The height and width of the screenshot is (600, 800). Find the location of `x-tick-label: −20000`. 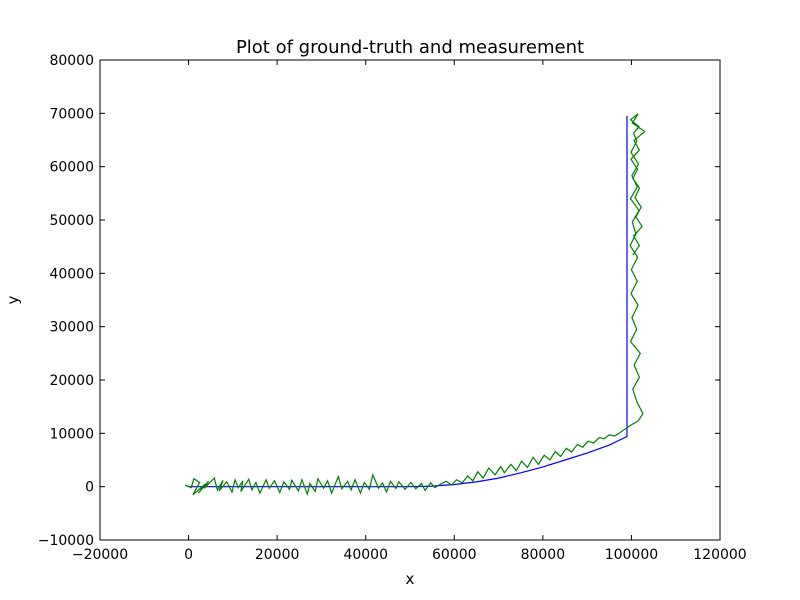

x-tick-label: −20000 is located at coordinates (100, 555).